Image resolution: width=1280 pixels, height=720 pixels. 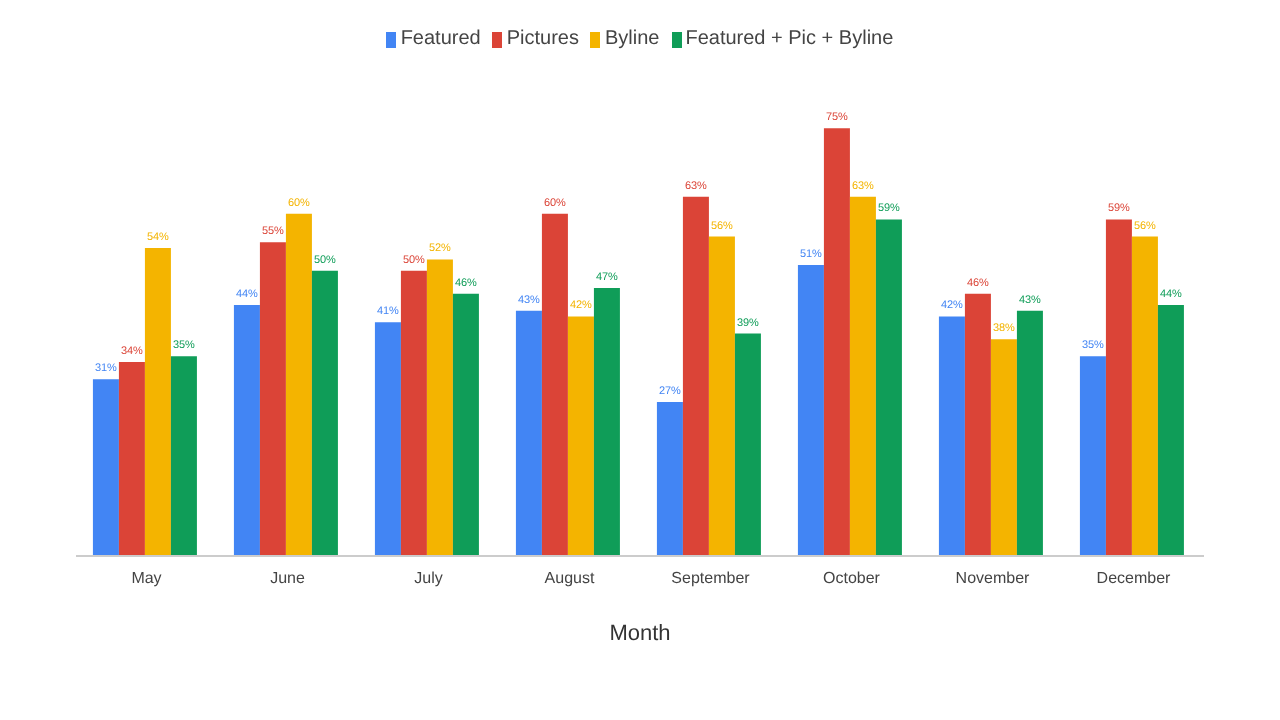 What do you see at coordinates (993, 578) in the screenshot?
I see `x-tick-label: November` at bounding box center [993, 578].